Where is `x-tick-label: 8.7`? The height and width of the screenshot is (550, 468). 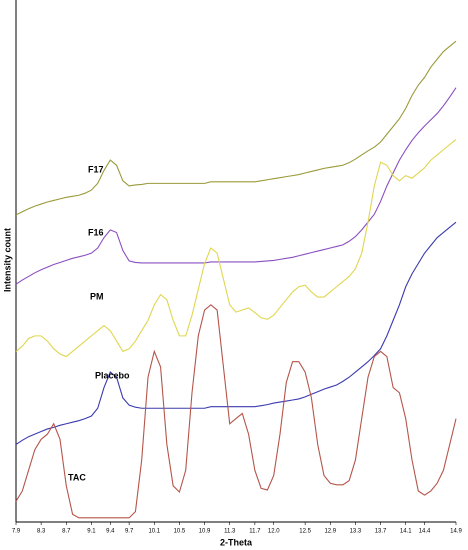 x-tick-label: 8.7 is located at coordinates (66, 532).